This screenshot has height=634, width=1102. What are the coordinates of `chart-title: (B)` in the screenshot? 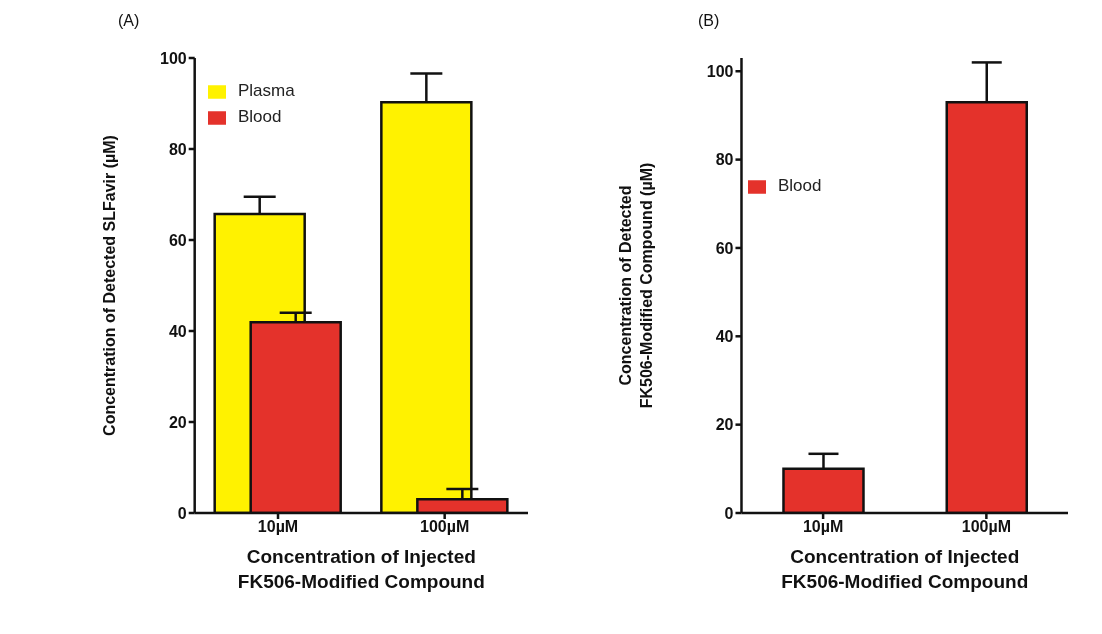 It's located at (709, 21).